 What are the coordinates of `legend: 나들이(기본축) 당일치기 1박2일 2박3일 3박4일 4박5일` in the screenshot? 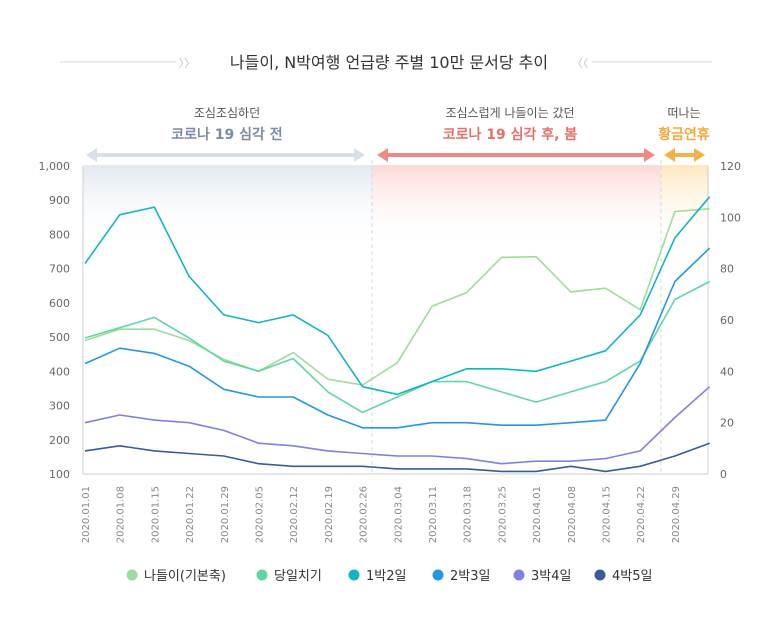 It's located at (389, 576).